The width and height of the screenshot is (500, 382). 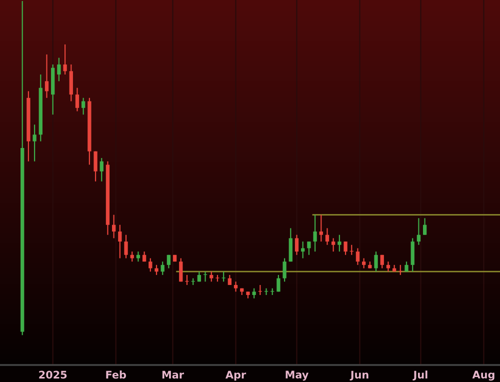 I want to click on x-tick-label: Apr, so click(x=235, y=375).